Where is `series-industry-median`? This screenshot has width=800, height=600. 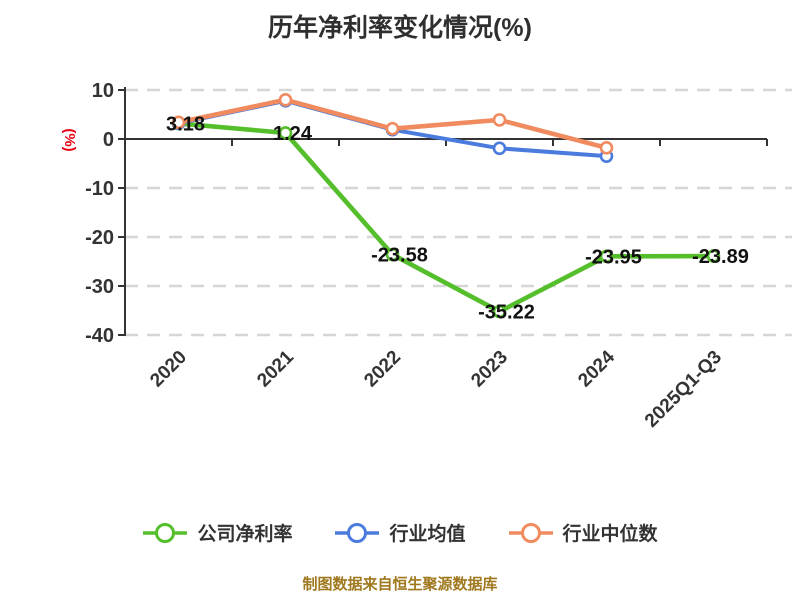
series-industry-median is located at coordinates (392, 124).